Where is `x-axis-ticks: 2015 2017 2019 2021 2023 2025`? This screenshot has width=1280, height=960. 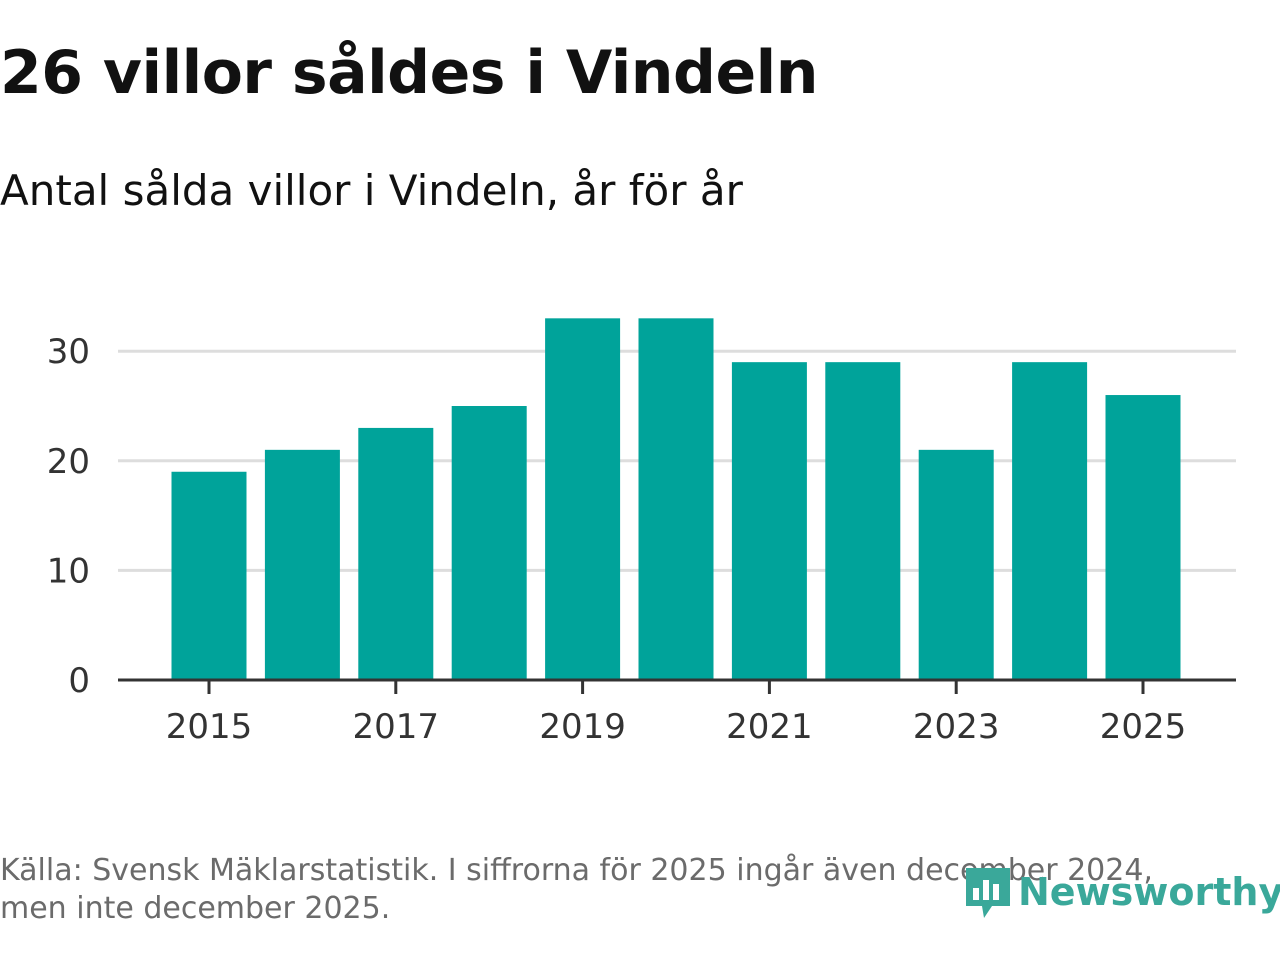 x-axis-ticks: 2015 2017 2019 2021 2023 2025 is located at coordinates (676, 713).